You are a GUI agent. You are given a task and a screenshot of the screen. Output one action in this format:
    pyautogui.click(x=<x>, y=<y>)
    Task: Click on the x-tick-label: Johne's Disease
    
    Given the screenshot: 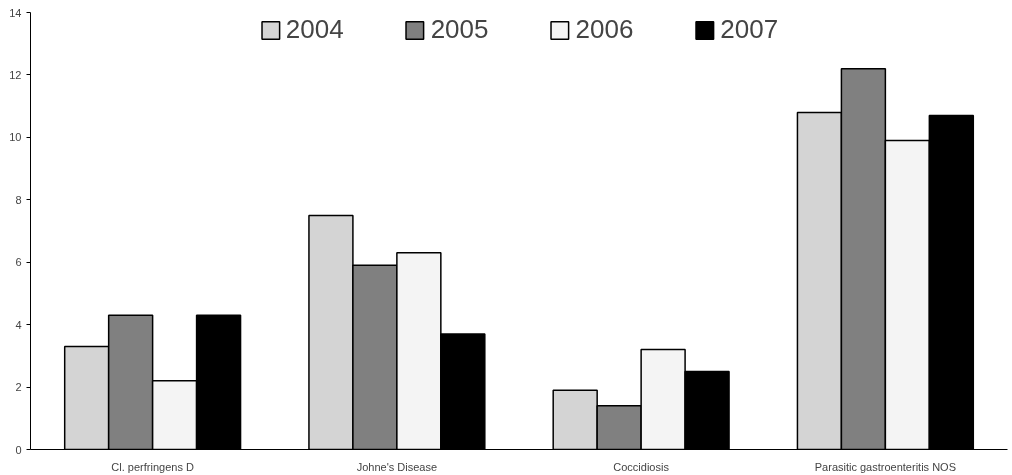 What is the action you would take?
    pyautogui.click(x=397, y=466)
    